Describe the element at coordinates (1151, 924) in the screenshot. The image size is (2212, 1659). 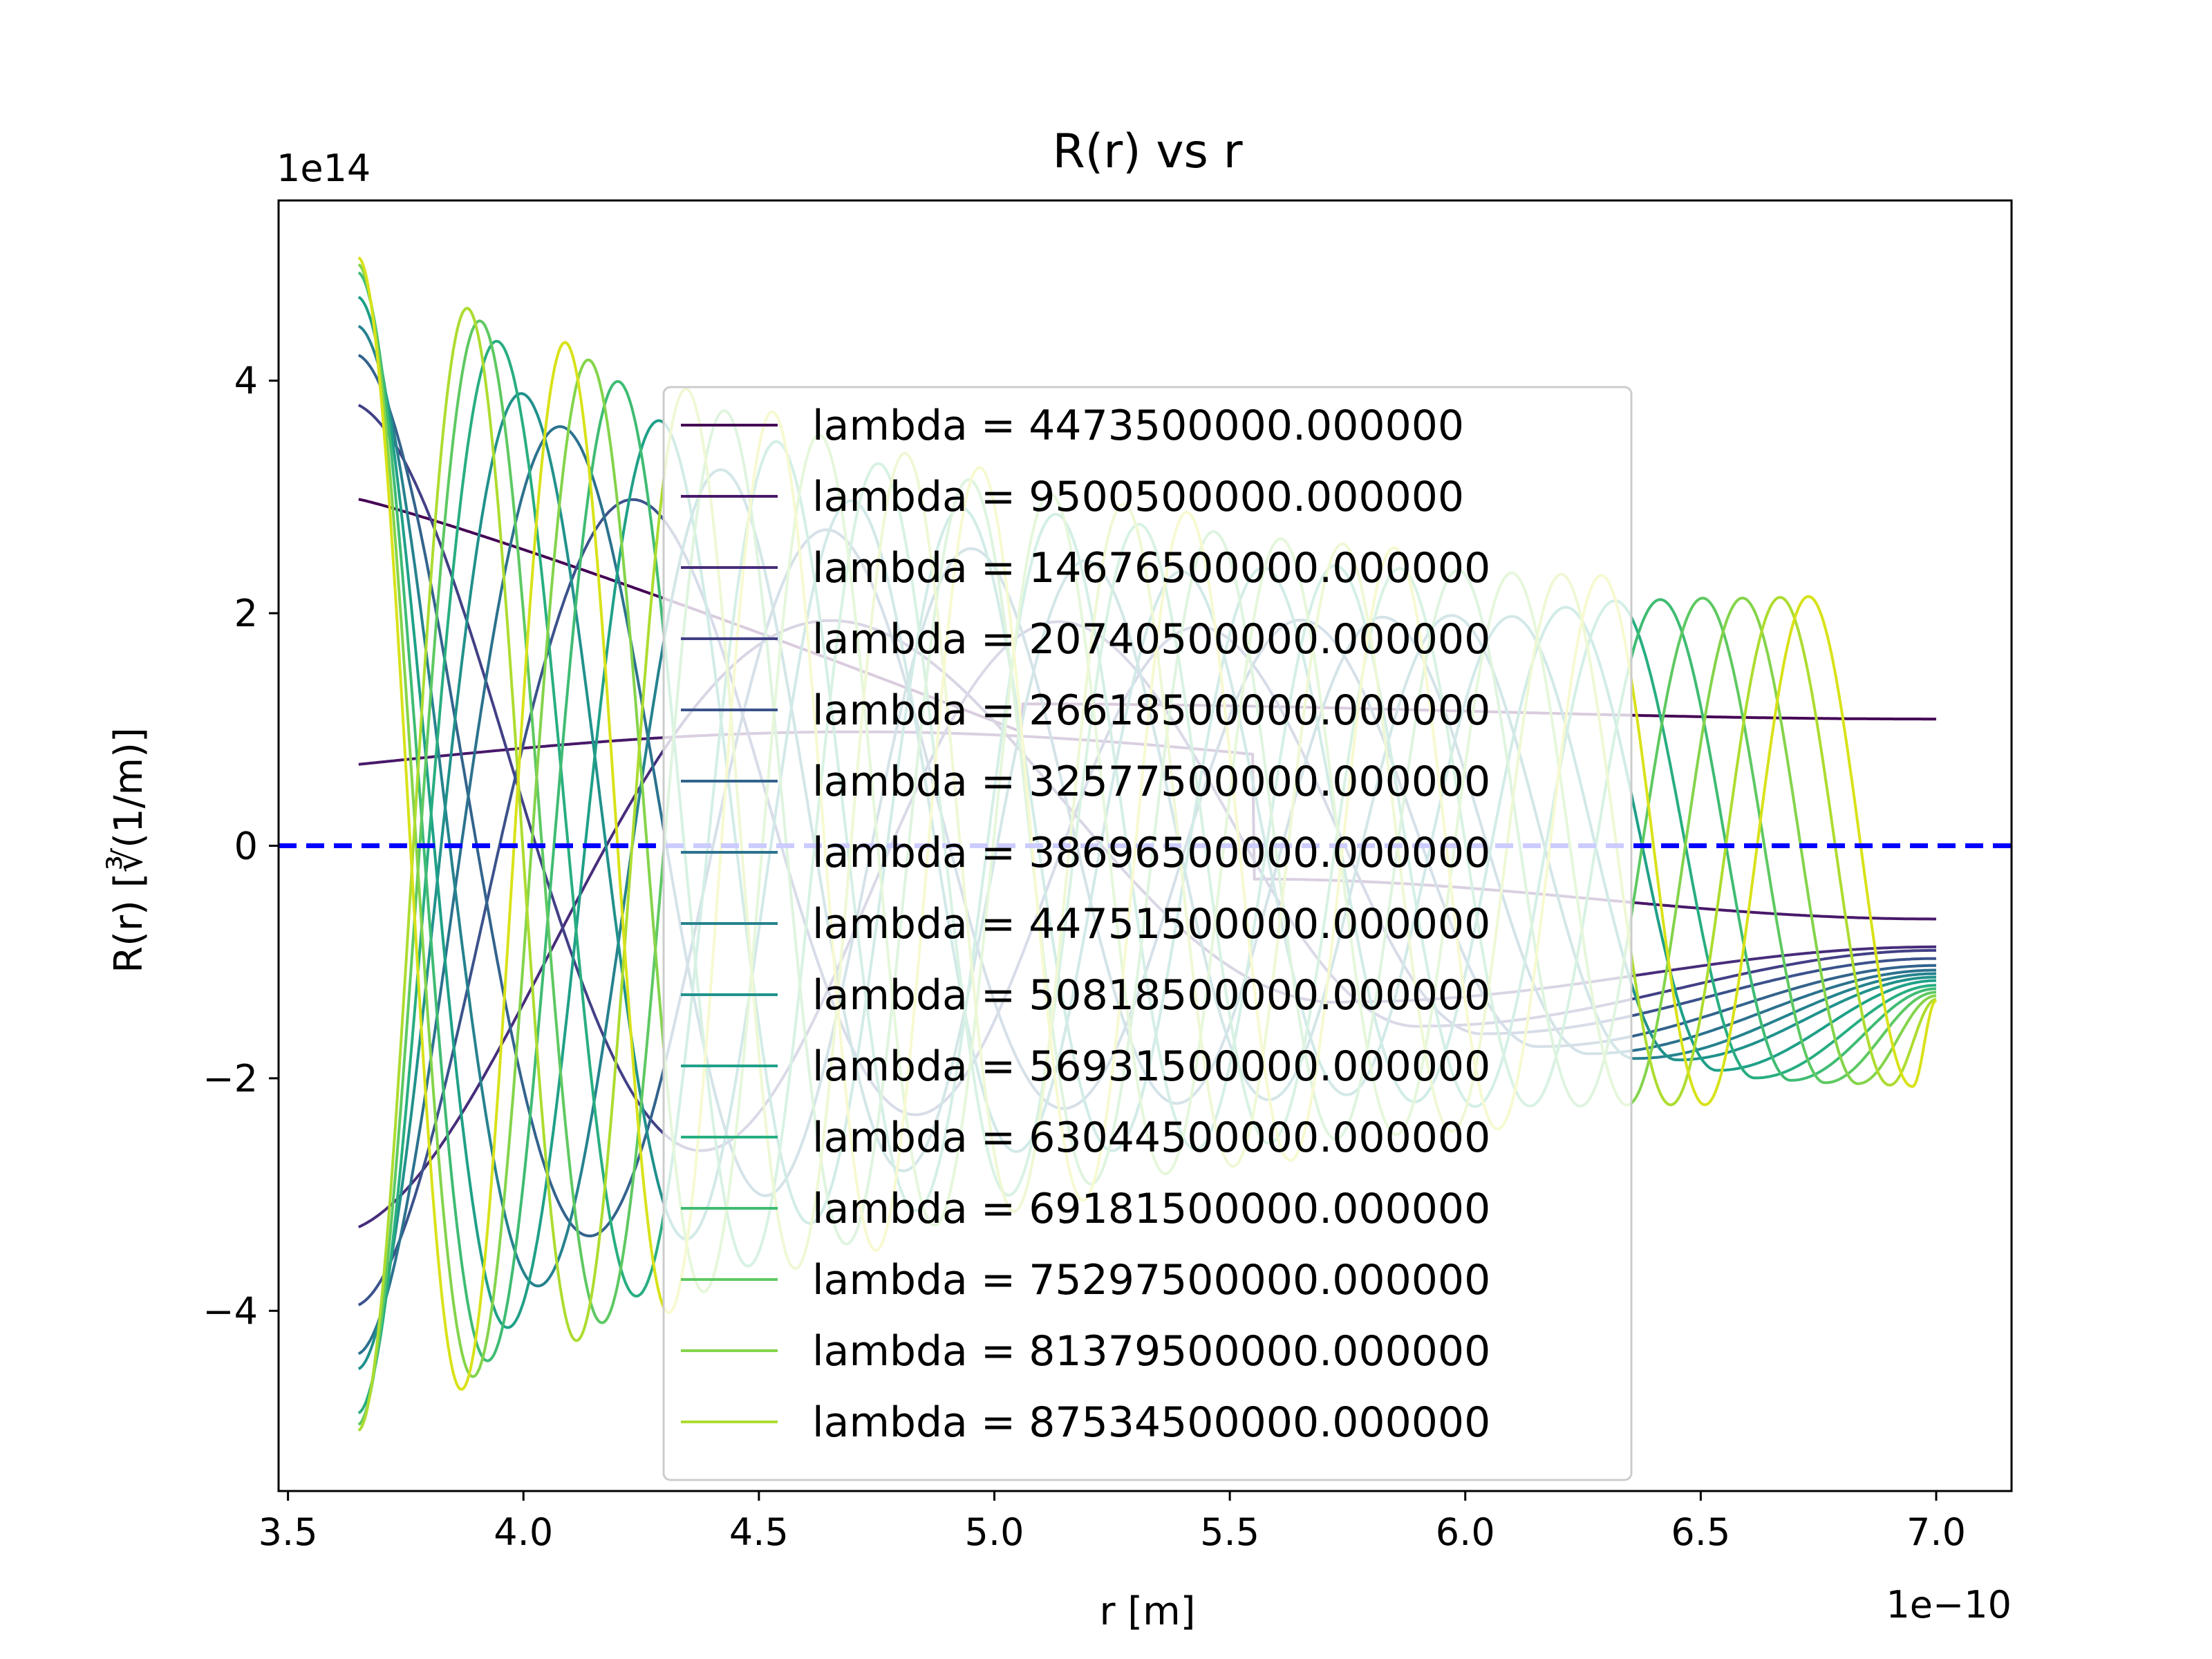
I see `legend-label: lambda = 44751500000.000000` at that location.